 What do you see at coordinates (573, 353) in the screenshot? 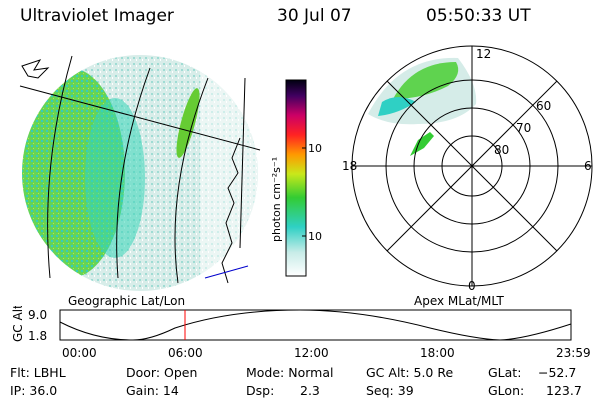
I see `time-tick-2359: 23:59` at bounding box center [573, 353].